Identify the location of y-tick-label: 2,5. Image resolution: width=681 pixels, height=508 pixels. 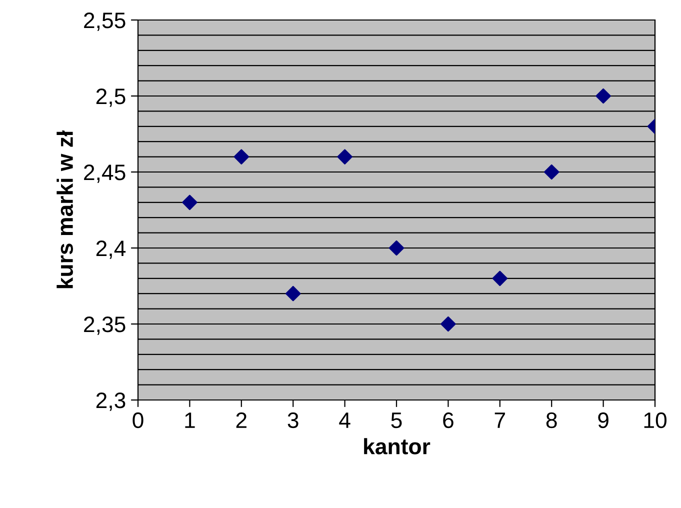
(111, 97).